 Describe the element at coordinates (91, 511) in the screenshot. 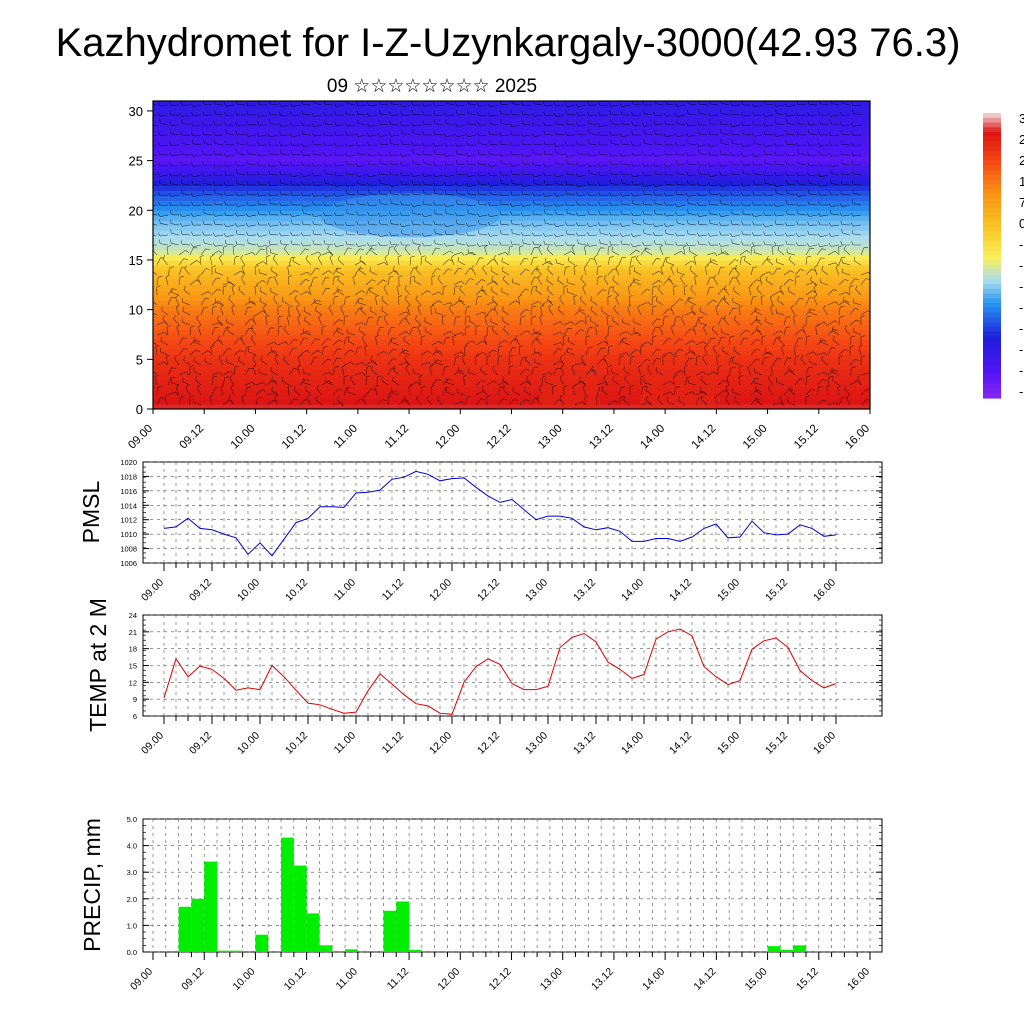

I see `pmsl-axis-label: PMSL` at that location.